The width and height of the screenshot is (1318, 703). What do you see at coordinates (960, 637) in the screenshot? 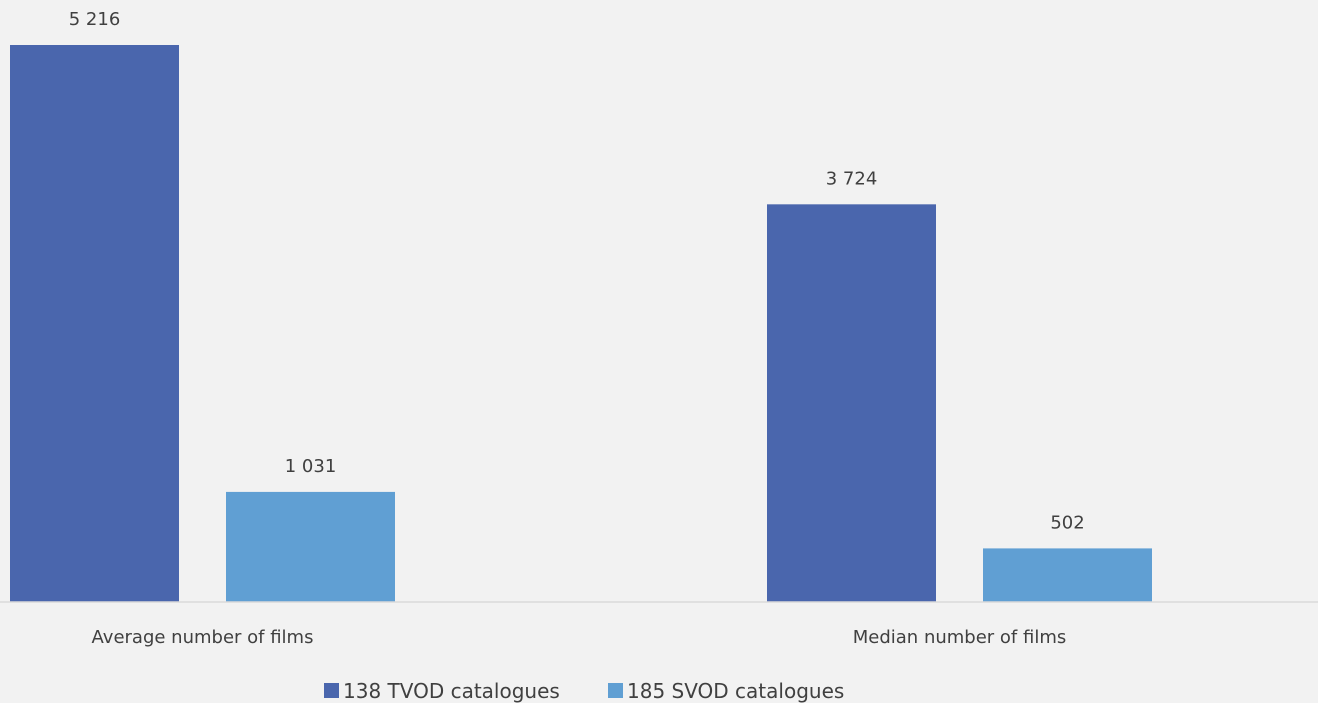
I see `category-label: Median number of films` at bounding box center [960, 637].